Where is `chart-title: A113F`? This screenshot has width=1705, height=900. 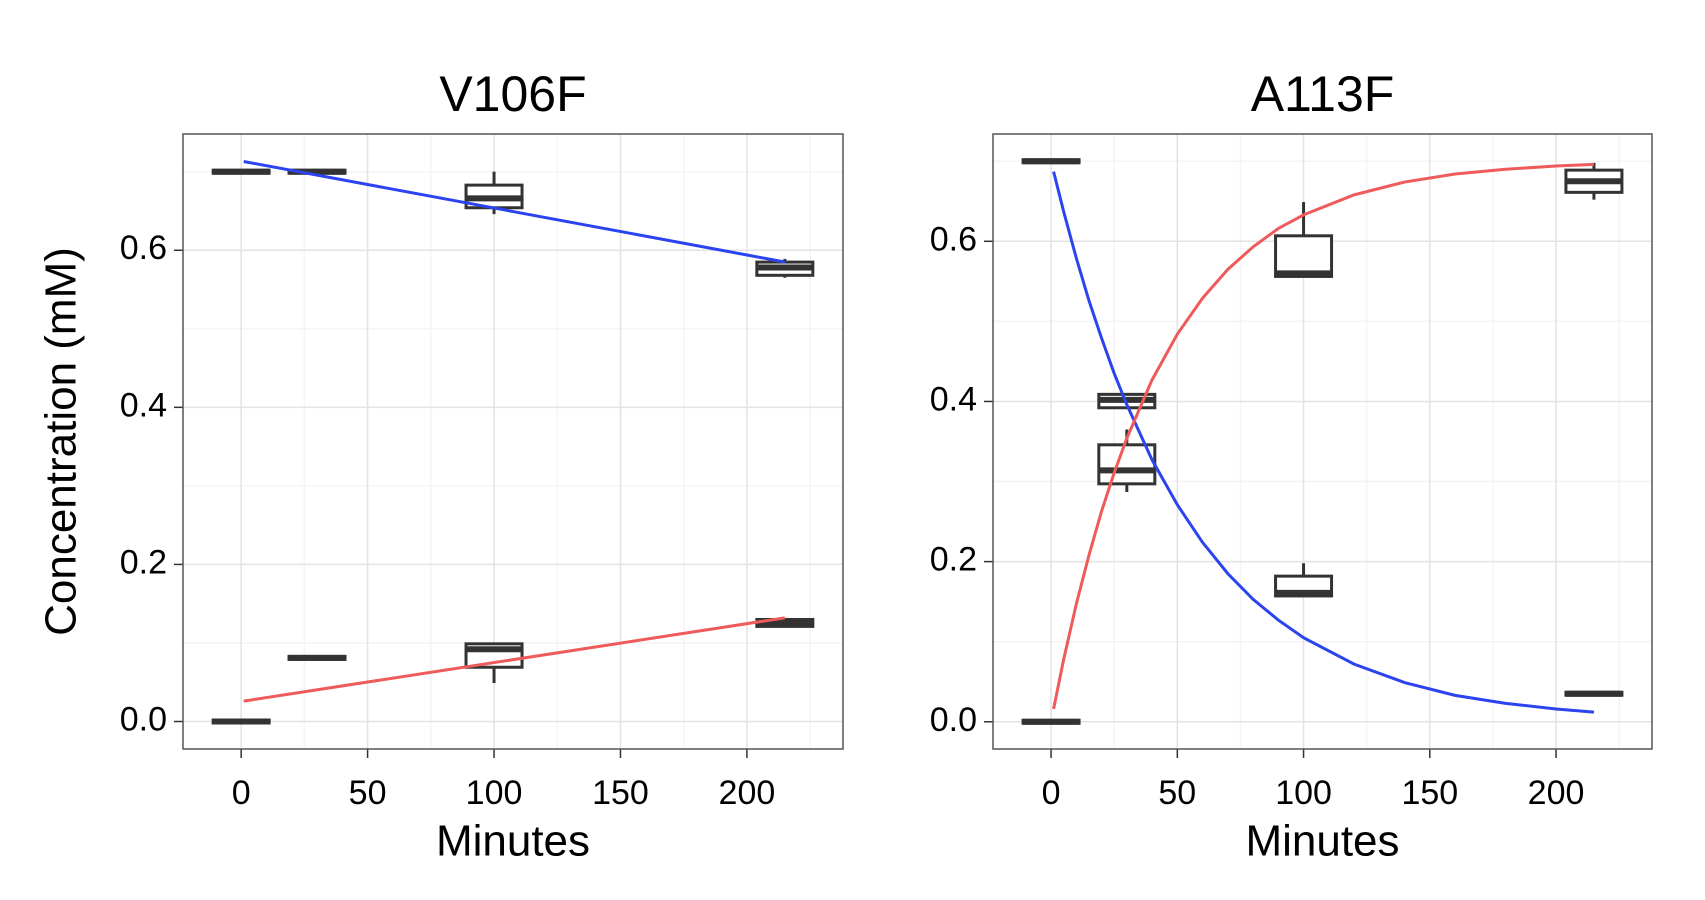 chart-title: A113F is located at coordinates (1323, 94).